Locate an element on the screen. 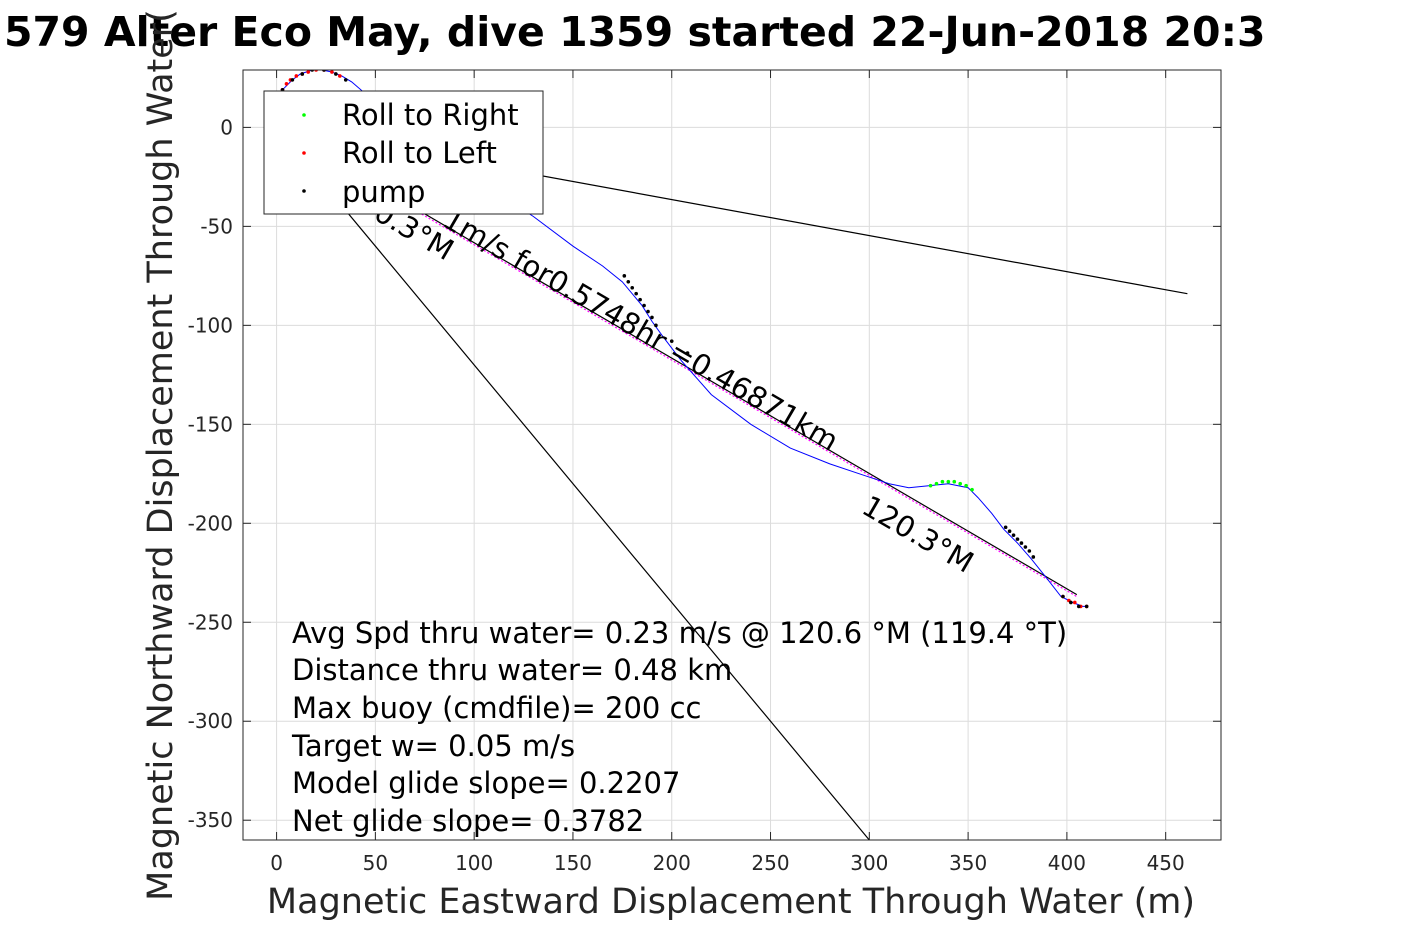 The width and height of the screenshot is (1417, 945). legend-label-roll-left: Roll to Left is located at coordinates (419, 153).